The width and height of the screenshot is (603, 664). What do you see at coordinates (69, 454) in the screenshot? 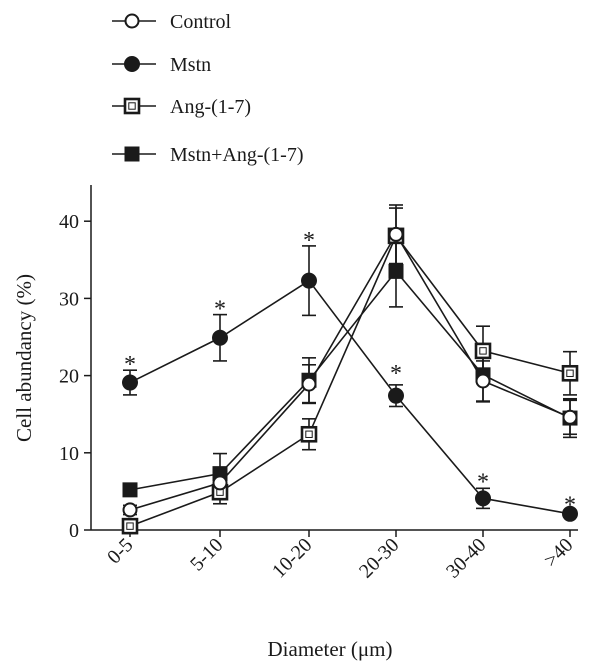
I see `y-tick-label: 10` at bounding box center [69, 454].